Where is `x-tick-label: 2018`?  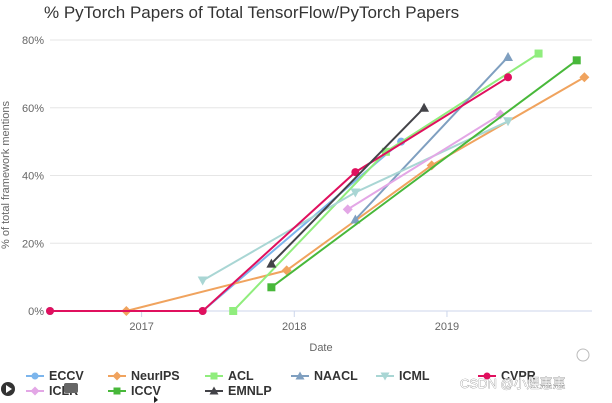 x-tick-label: 2018 is located at coordinates (294, 327).